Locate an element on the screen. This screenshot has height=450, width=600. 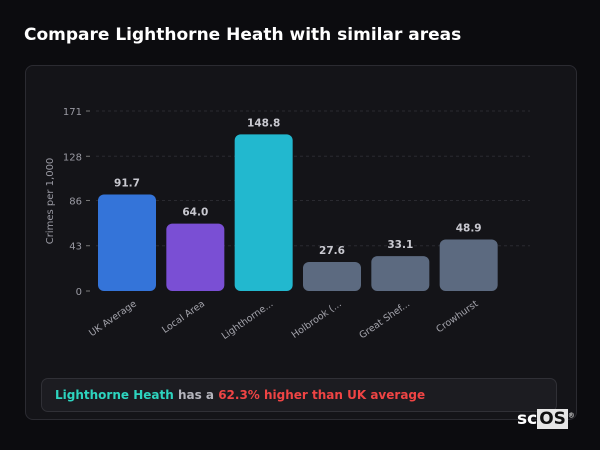
y-tick-label: 0 is located at coordinates (79, 292).